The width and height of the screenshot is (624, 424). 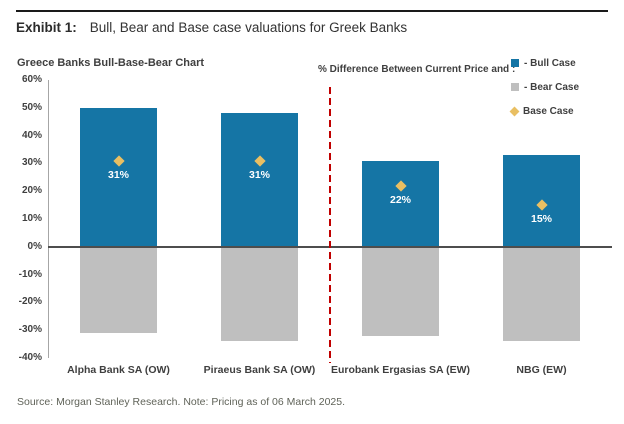 I want to click on legend-label-bull-case: - Bull Case, so click(x=550, y=63).